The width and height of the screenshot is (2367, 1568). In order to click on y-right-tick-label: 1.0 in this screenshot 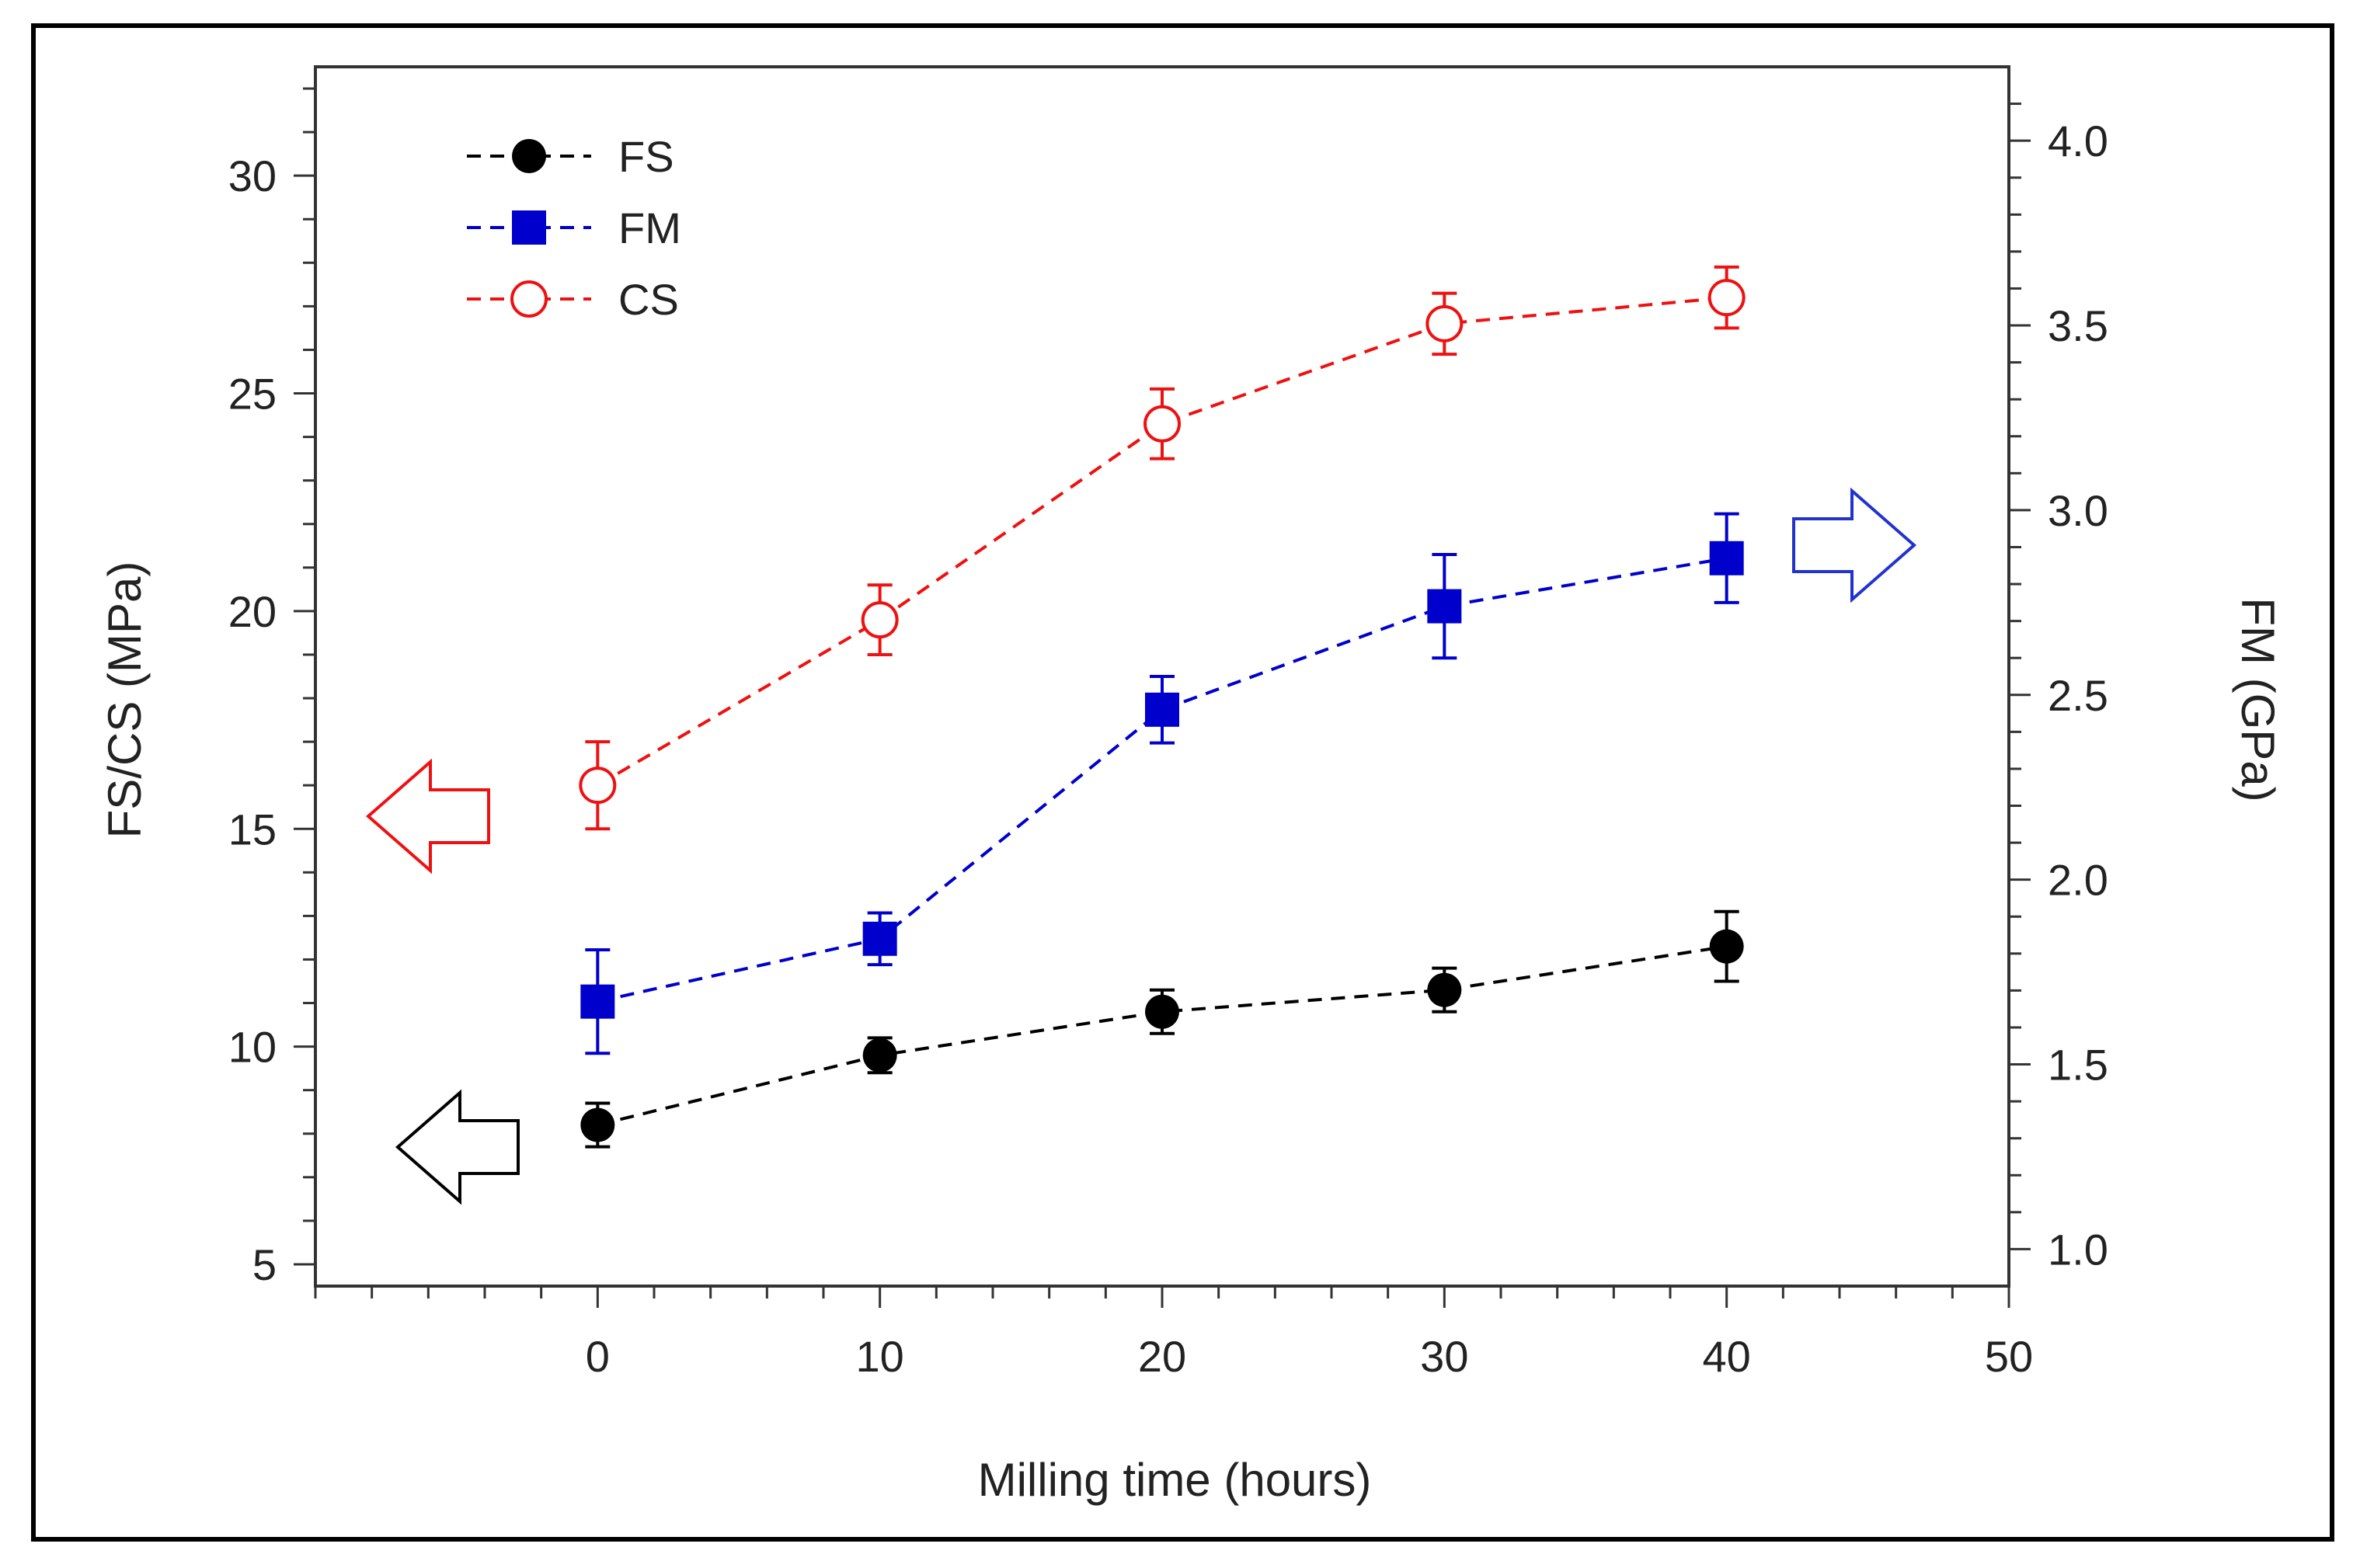, I will do `click(2078, 1250)`.